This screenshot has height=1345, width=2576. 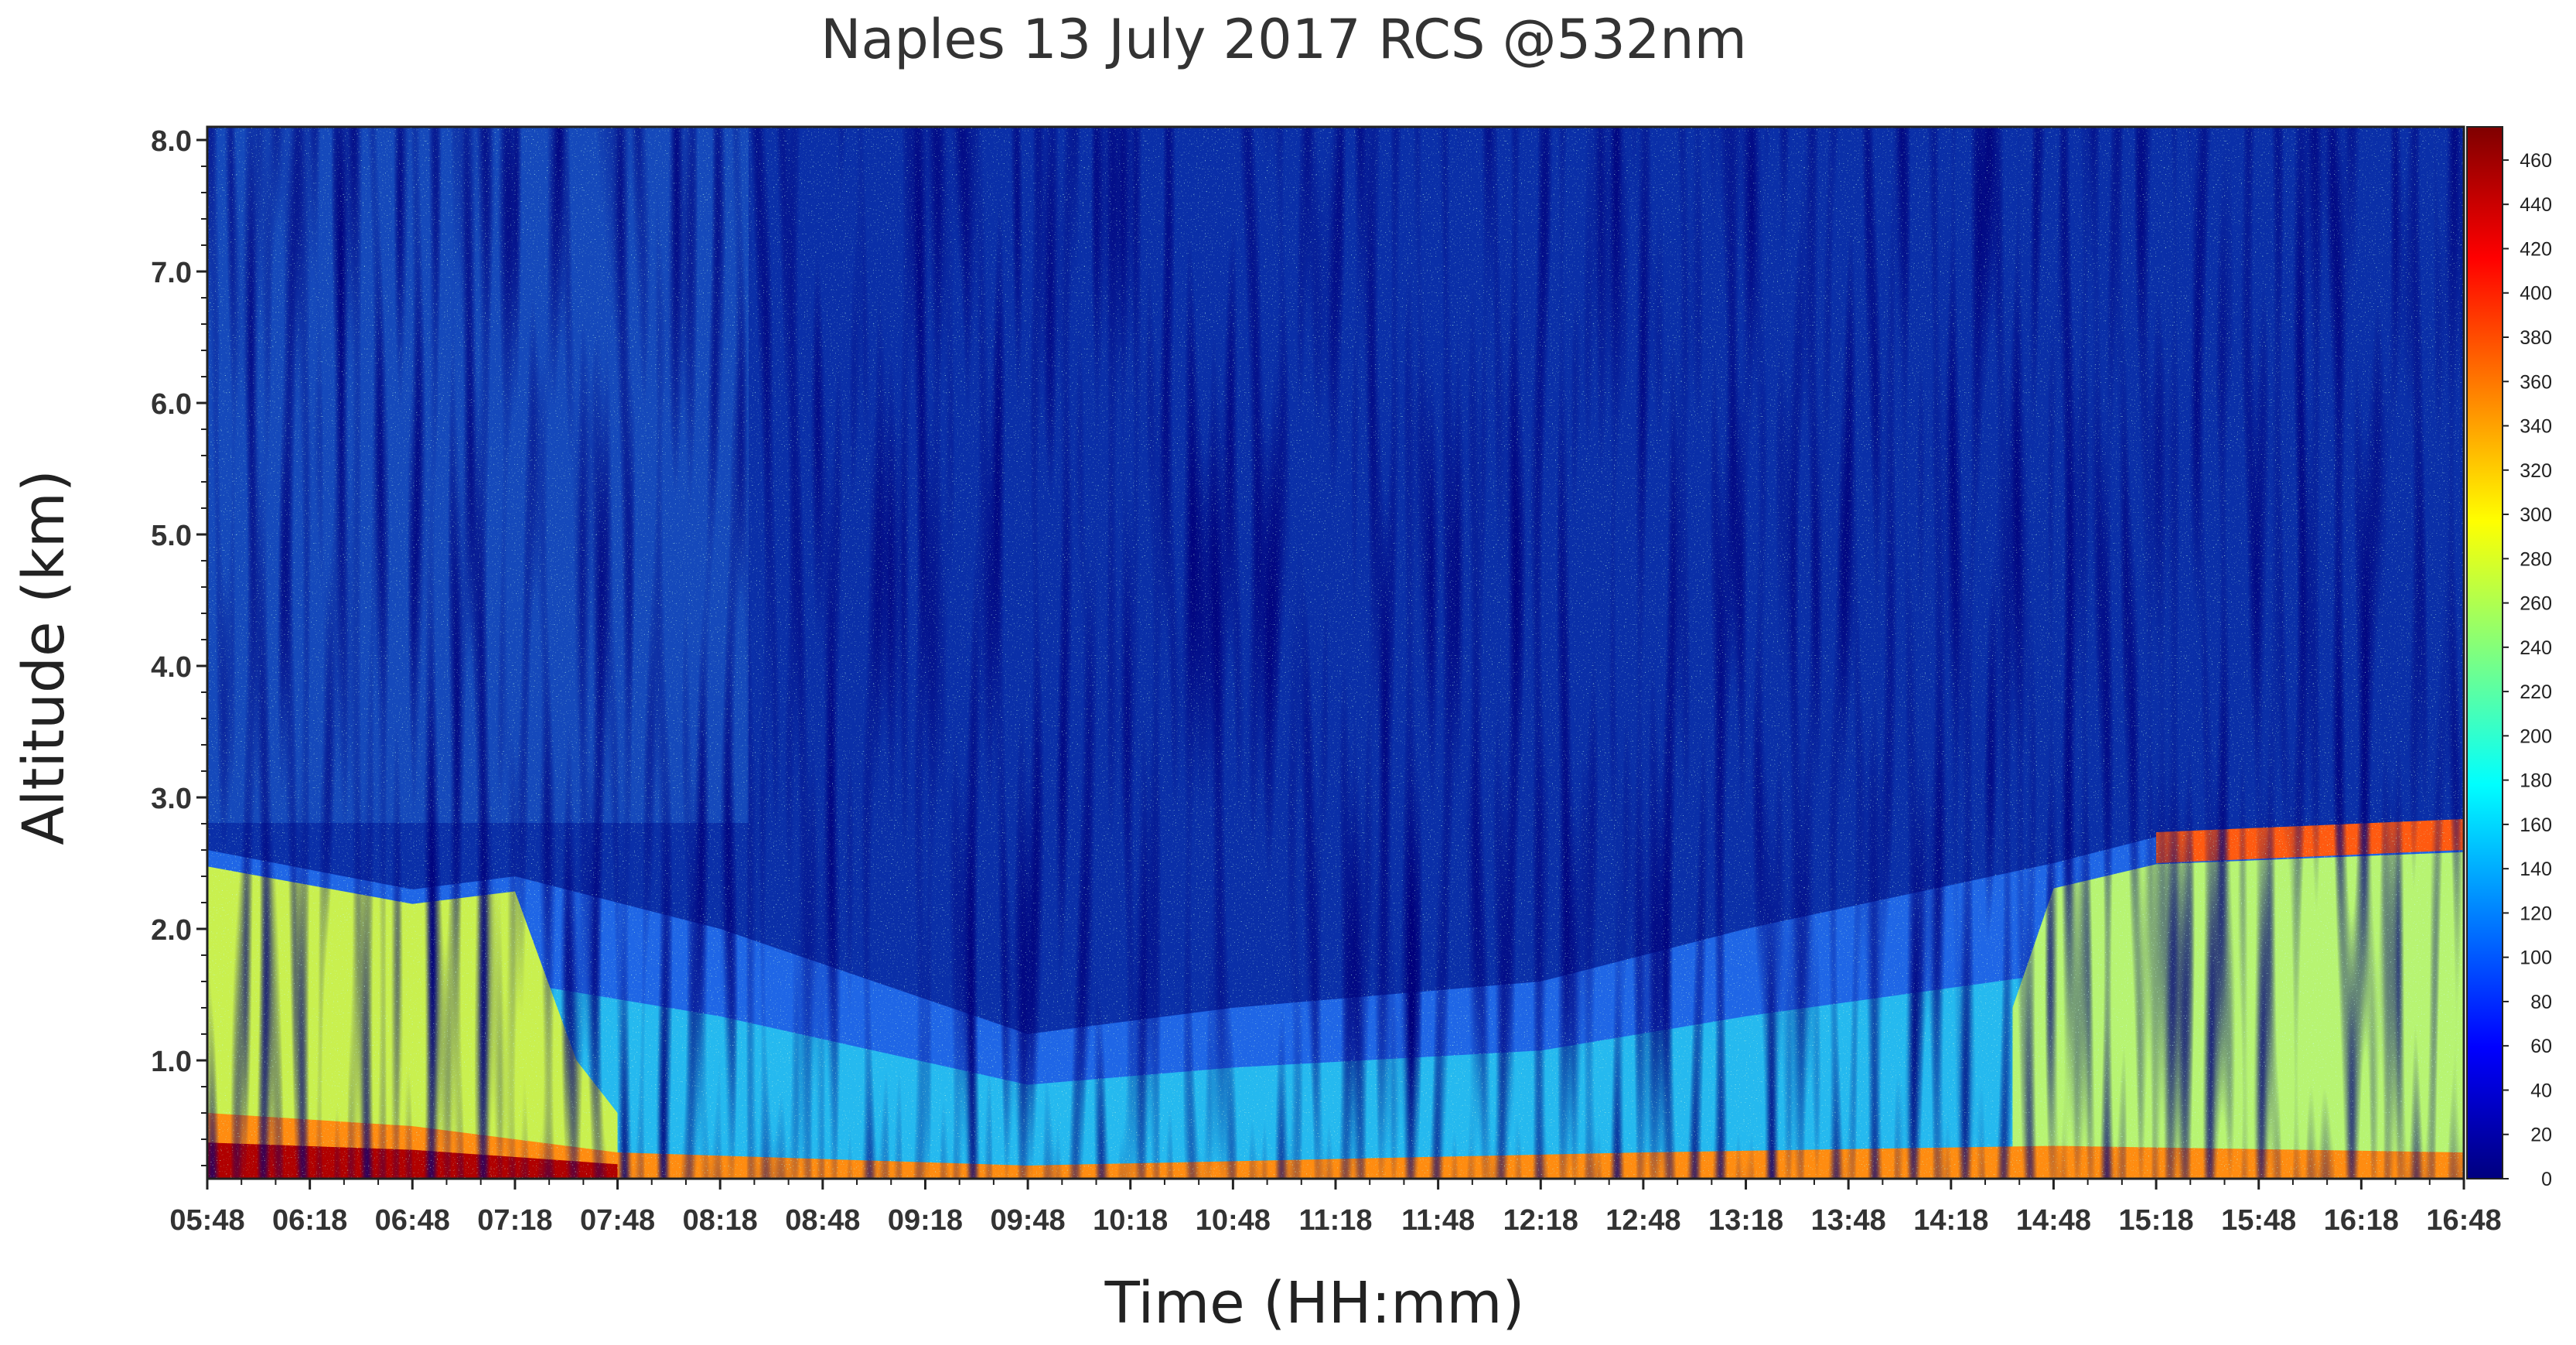 I want to click on colorbar-tick-label: 420, so click(x=2536, y=249).